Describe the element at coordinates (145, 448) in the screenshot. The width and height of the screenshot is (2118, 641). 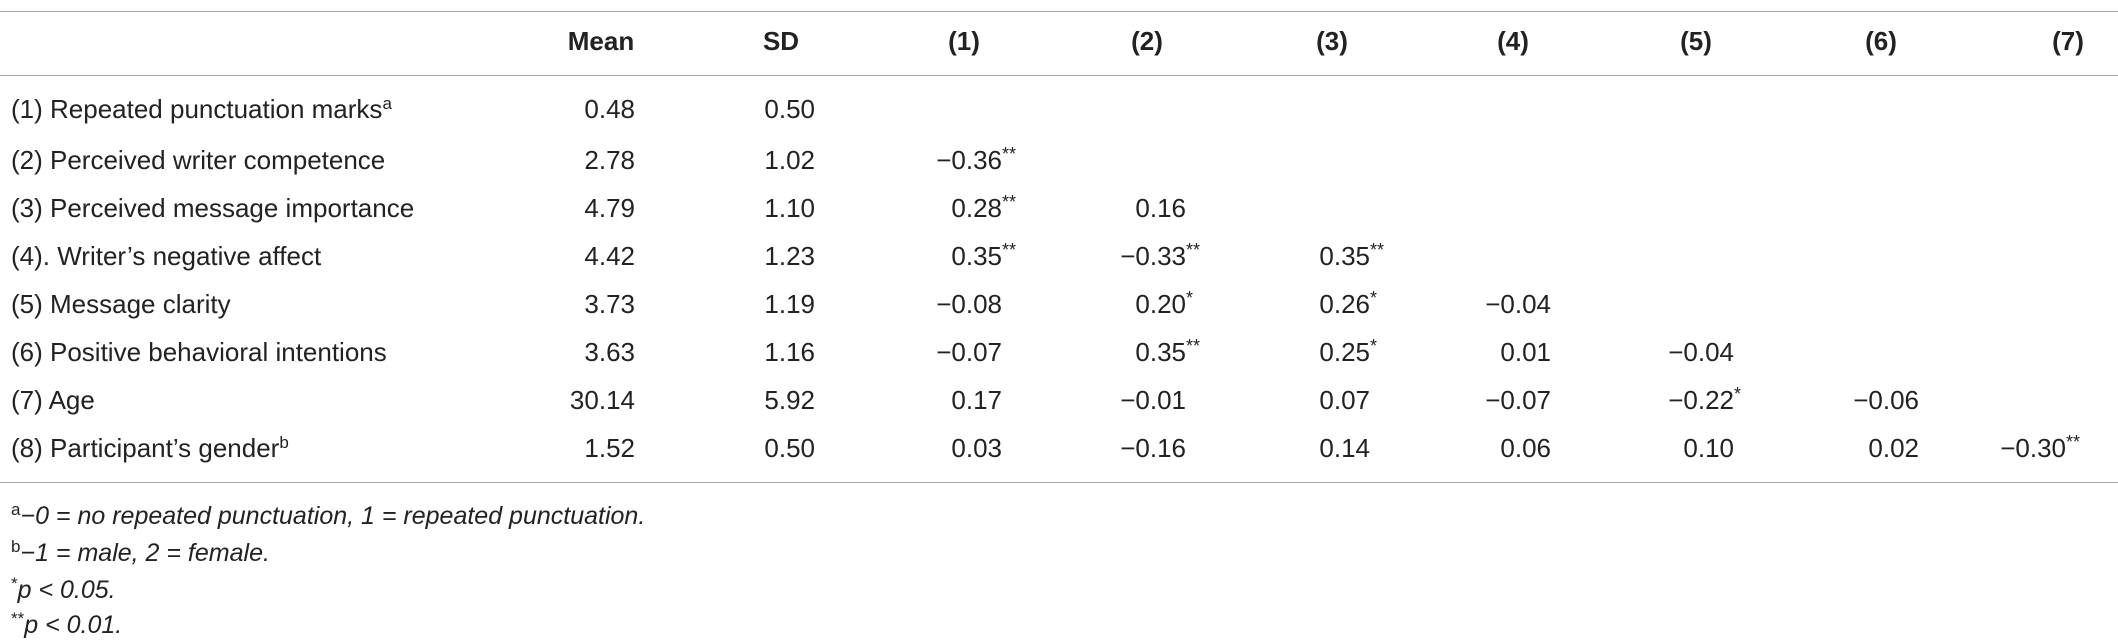
I see `row-label-text: (8) Participant’s gender` at that location.